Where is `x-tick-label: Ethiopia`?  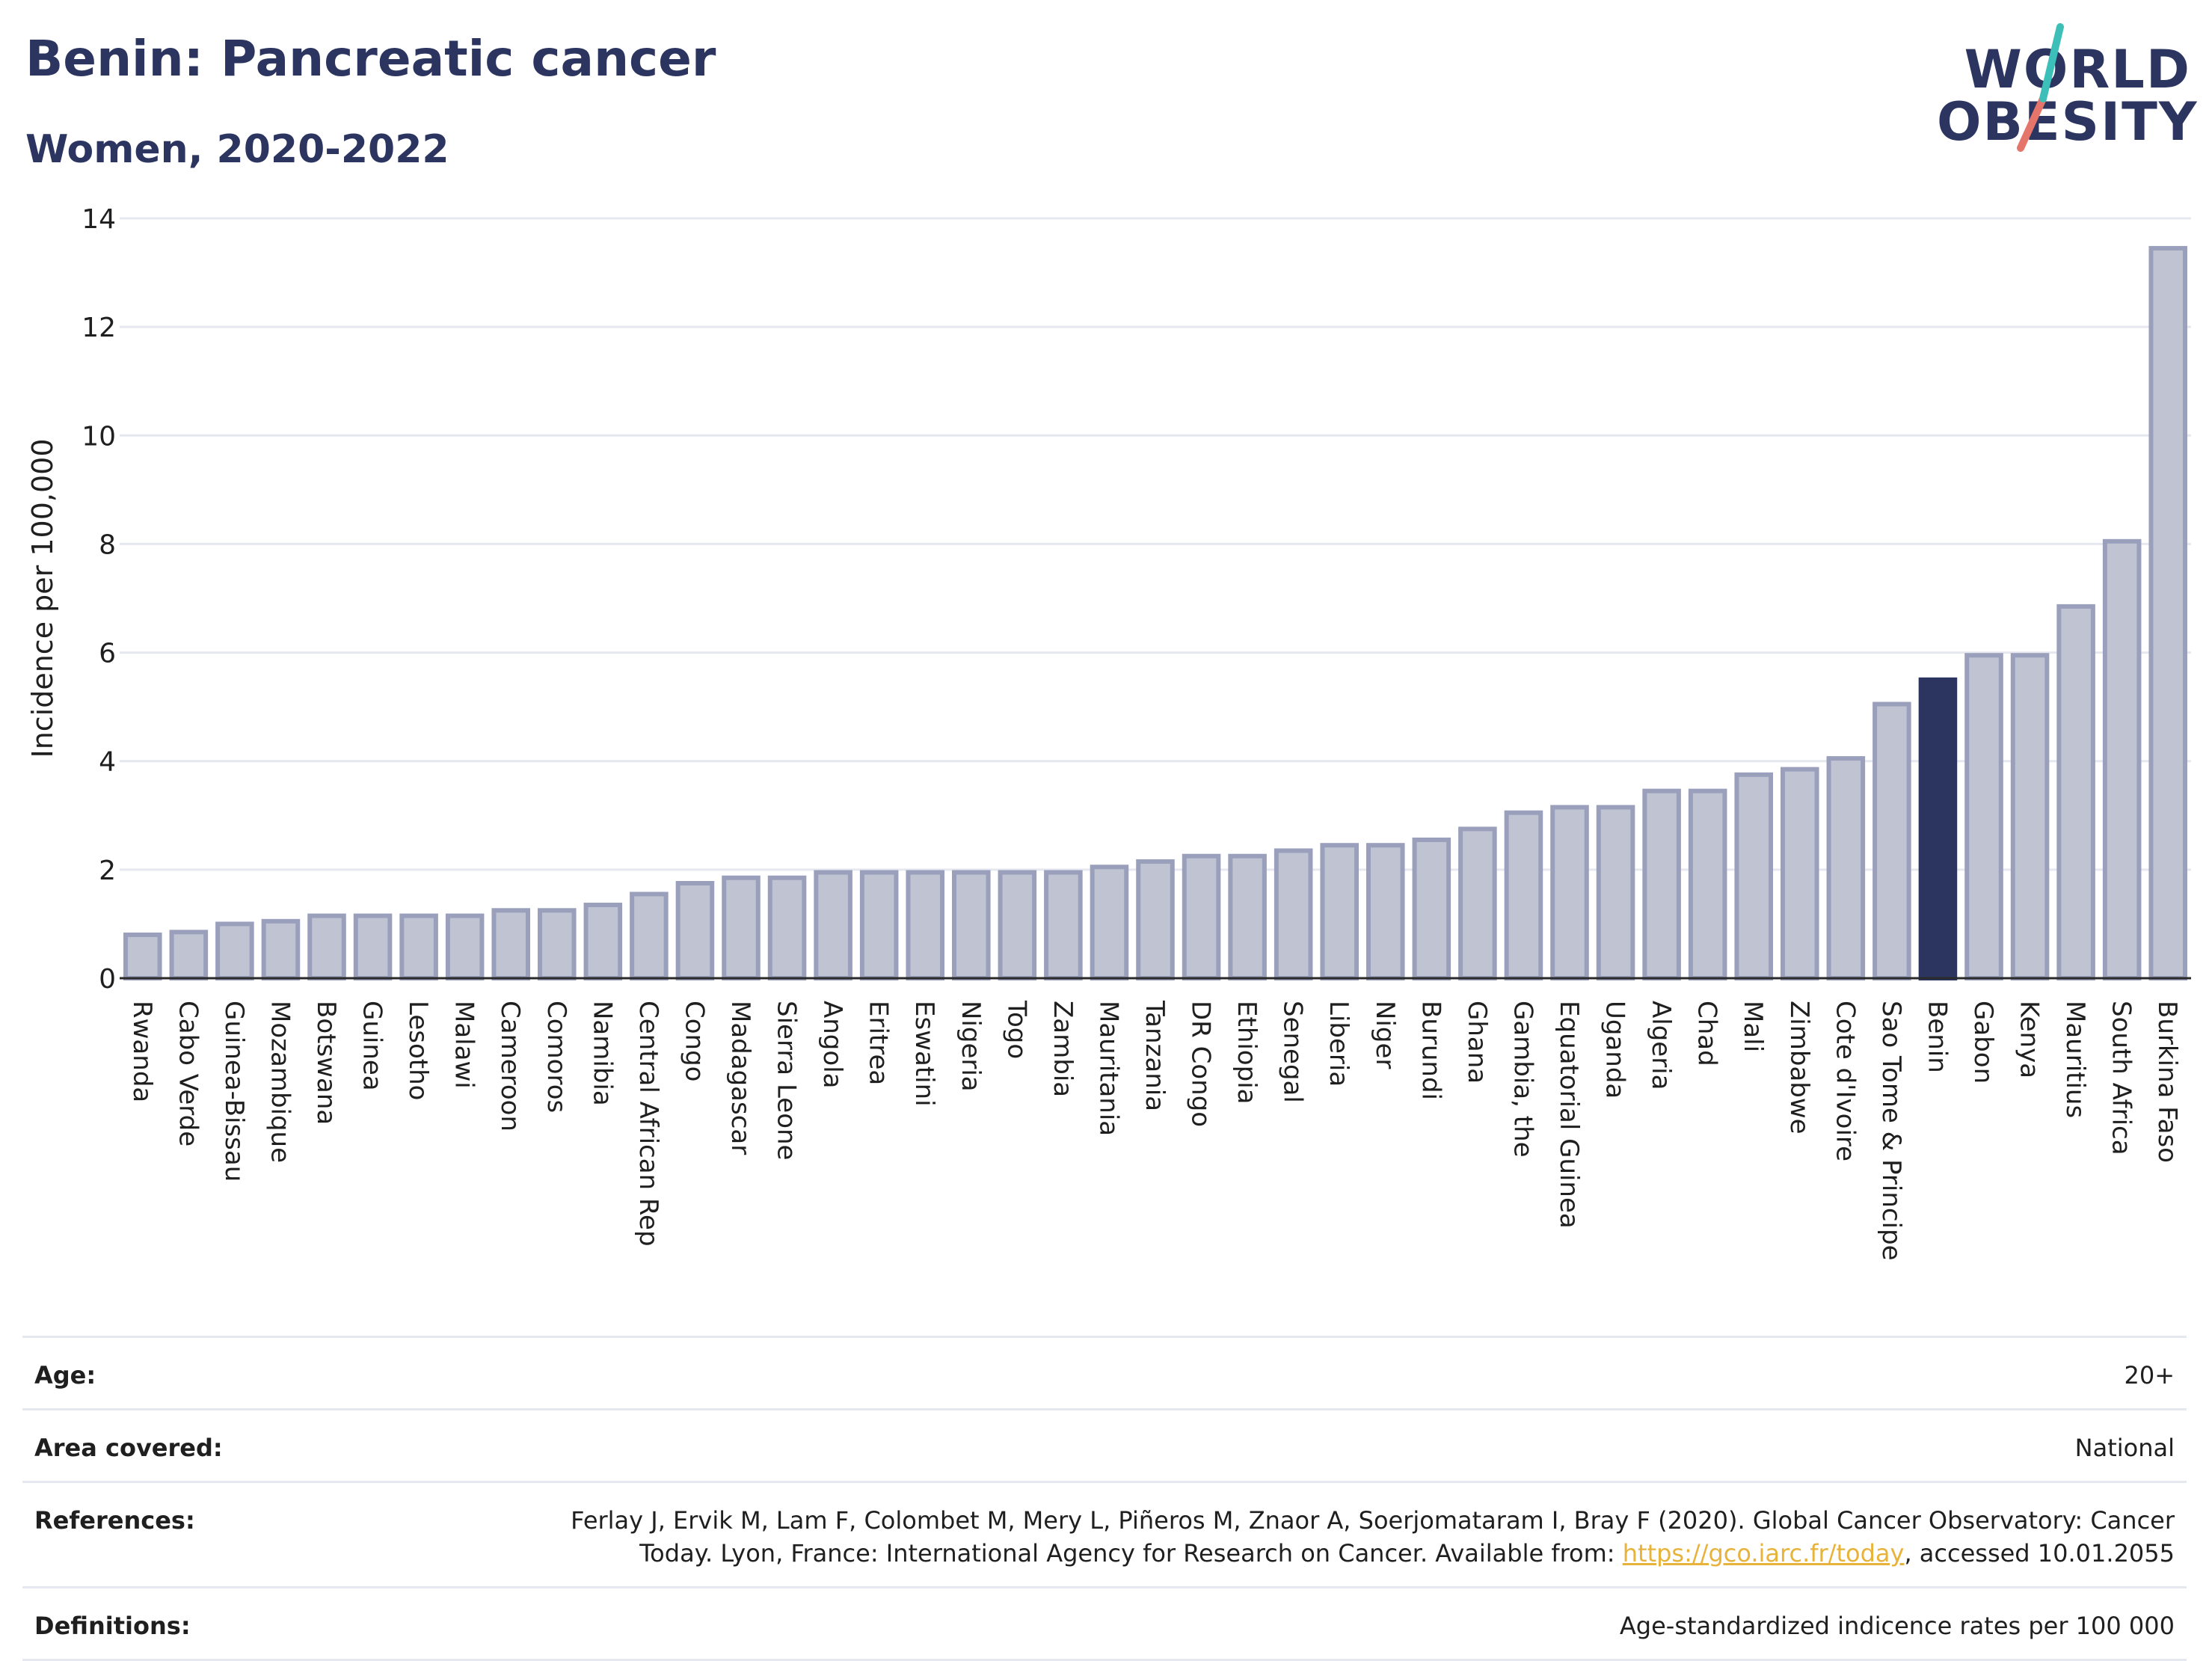 x-tick-label: Ethiopia is located at coordinates (1247, 1052).